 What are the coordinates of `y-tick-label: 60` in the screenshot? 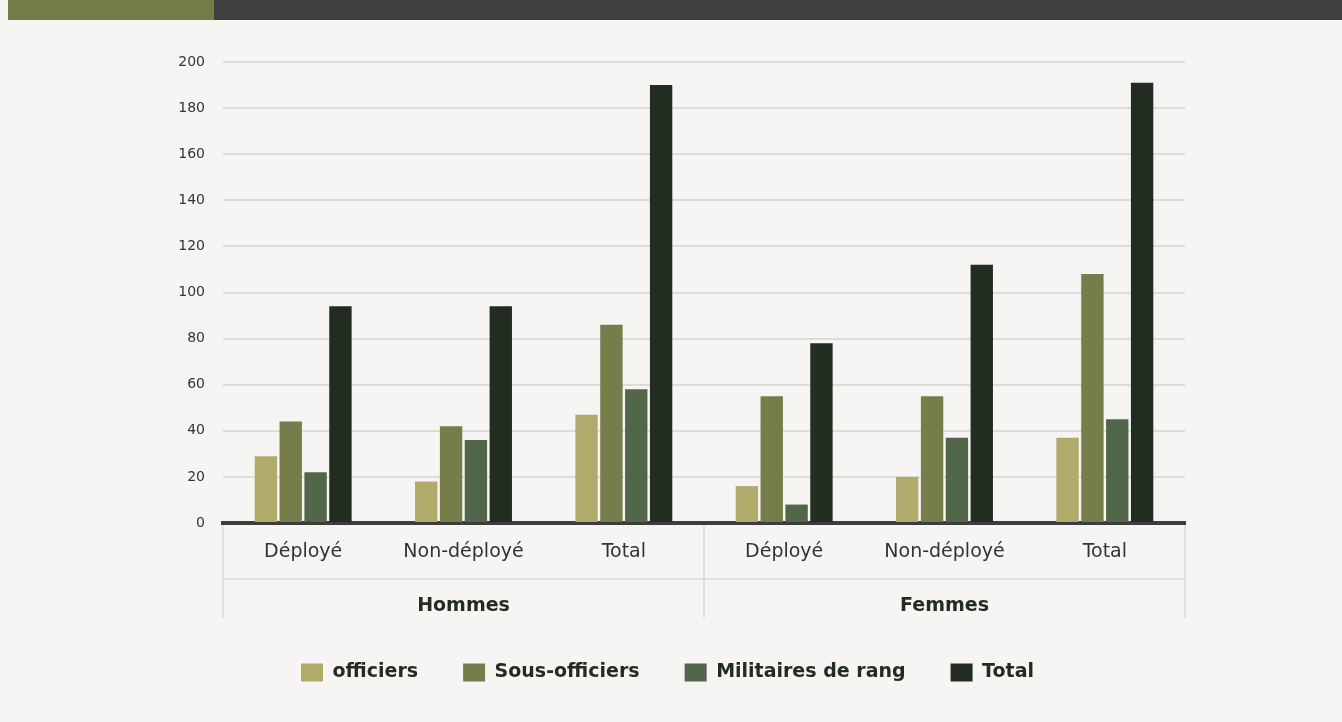 It's located at (196, 383).